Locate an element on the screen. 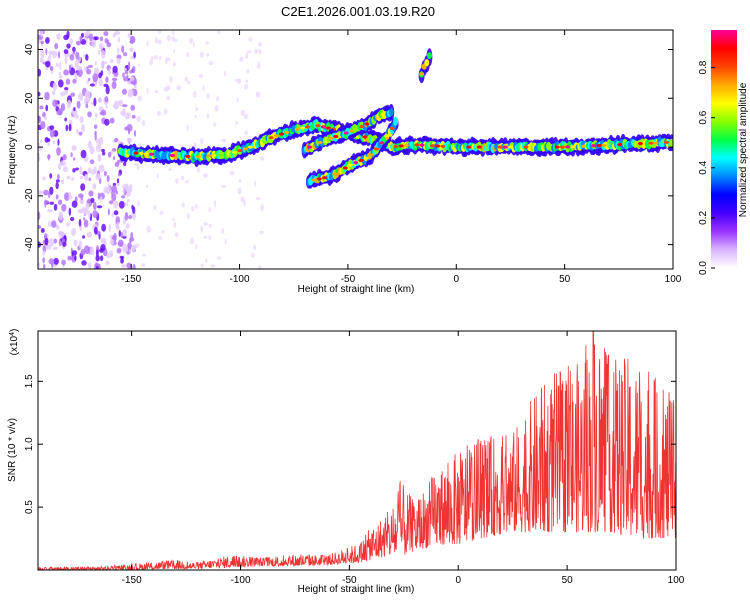 The height and width of the screenshot is (600, 750). ridge-upper-branch is located at coordinates (348, 131).